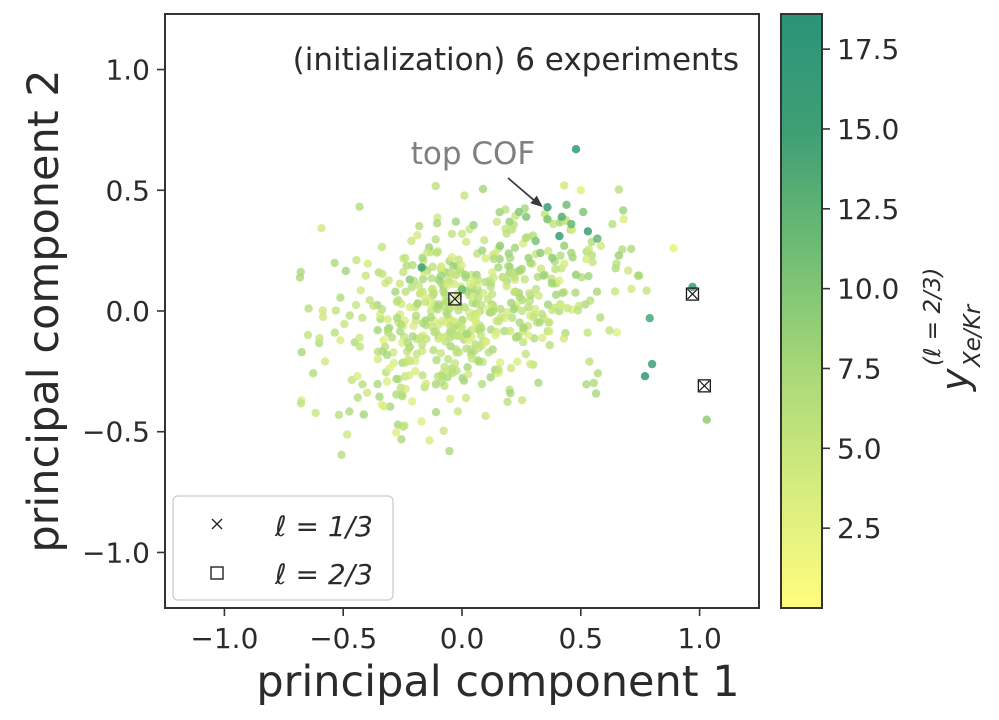 The height and width of the screenshot is (720, 999). Describe the element at coordinates (868, 49) in the screenshot. I see `colorbar-tick-label: 17.5` at that location.